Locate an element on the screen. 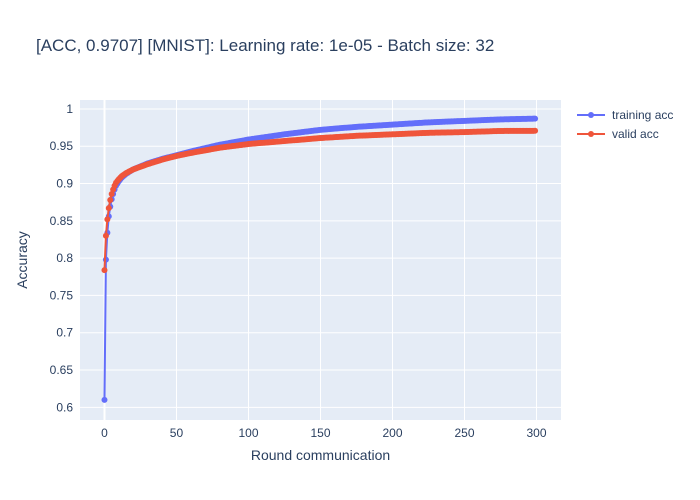 Image resolution: width=700 pixels, height=500 pixels. y-axis-ticks: 0.6 0.65 0.7 0.75 0.8 0.85 0.9 0.95 1 is located at coordinates (62, 258).